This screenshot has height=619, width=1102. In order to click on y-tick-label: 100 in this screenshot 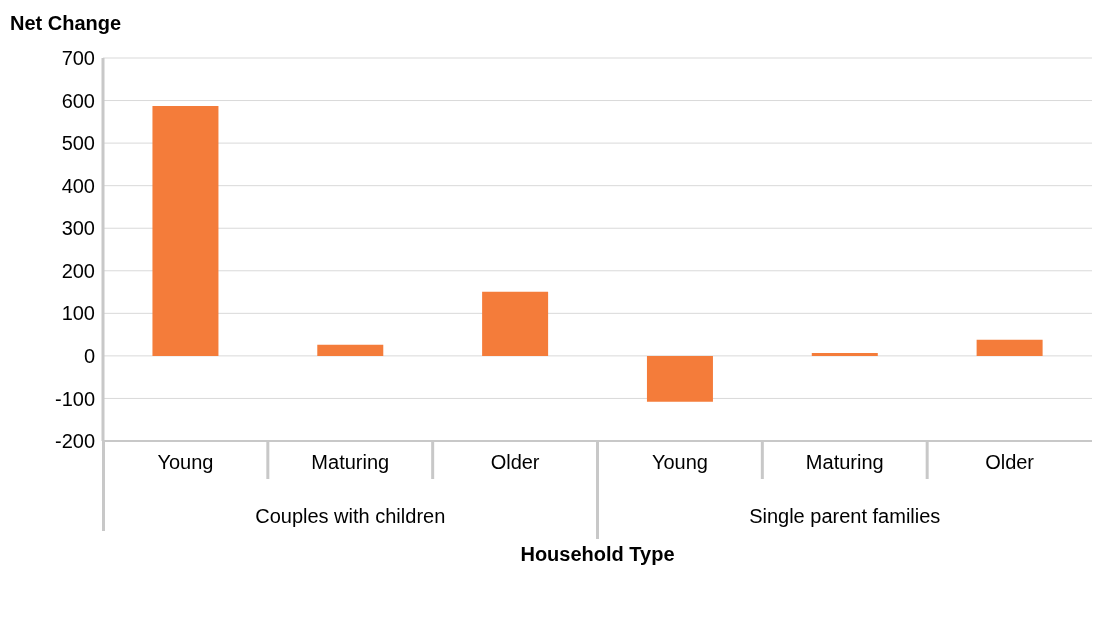, I will do `click(78, 313)`.